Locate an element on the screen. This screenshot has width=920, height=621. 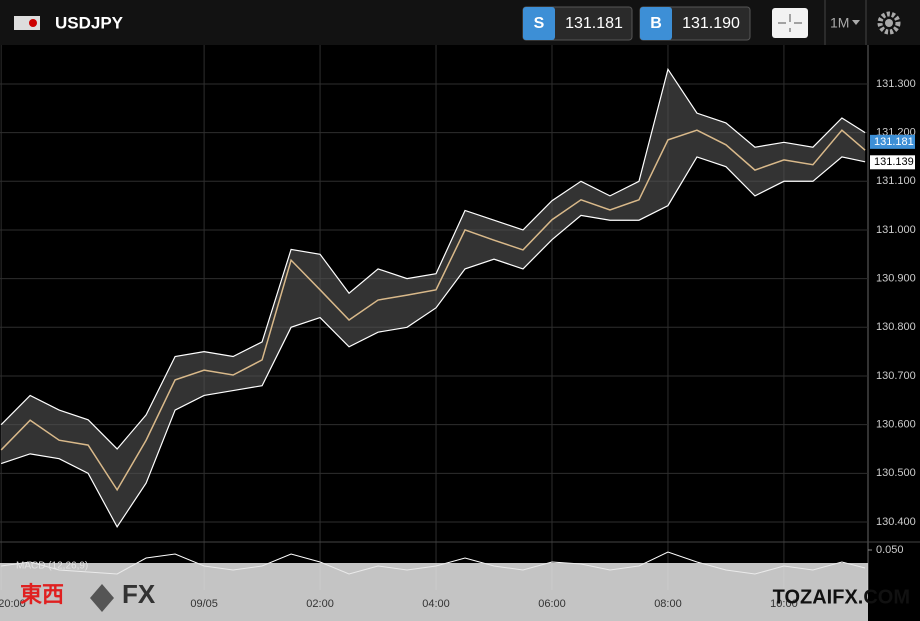
flag-dot is located at coordinates (33, 23).